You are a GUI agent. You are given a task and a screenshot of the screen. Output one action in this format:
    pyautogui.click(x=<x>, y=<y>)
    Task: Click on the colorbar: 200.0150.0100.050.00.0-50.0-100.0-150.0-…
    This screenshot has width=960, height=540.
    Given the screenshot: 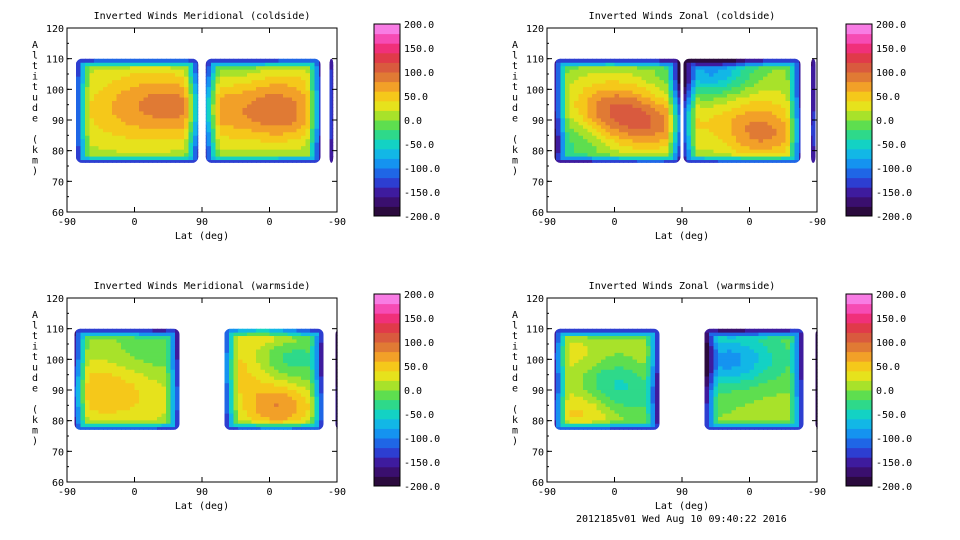 What is the action you would take?
    pyautogui.click(x=406, y=121)
    